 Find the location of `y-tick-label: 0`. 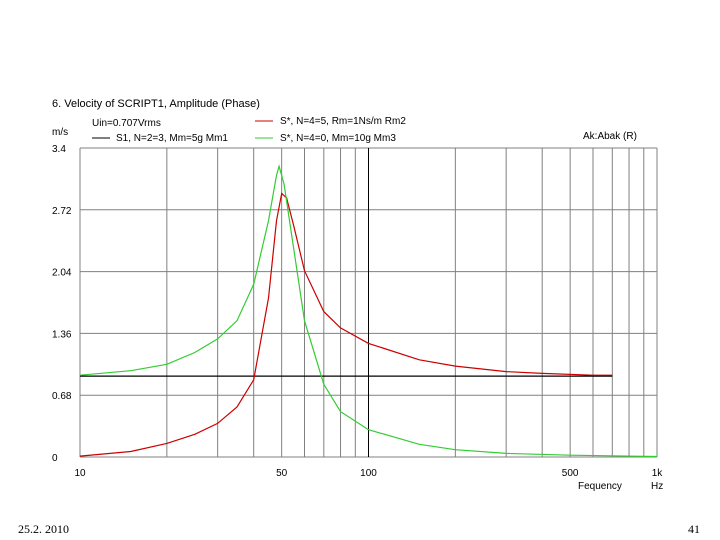

y-tick-label: 0 is located at coordinates (55, 458).